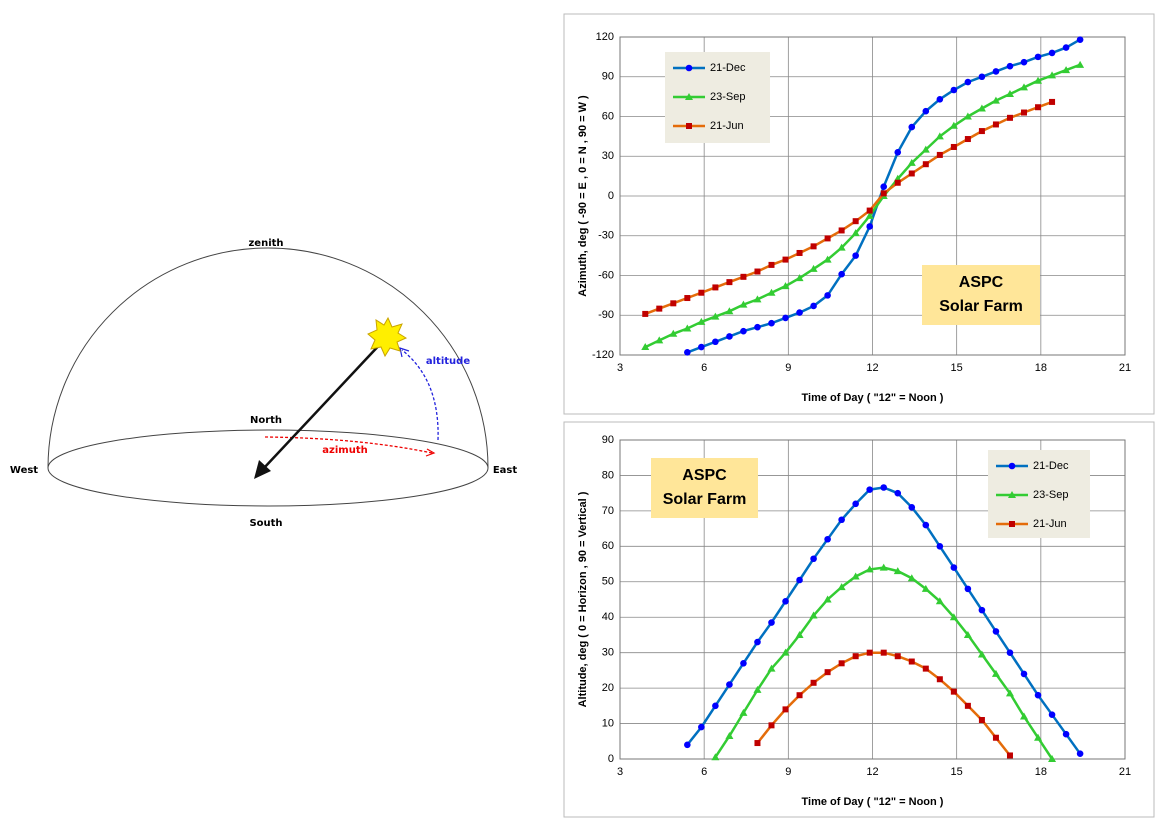 Image resolution: width=1155 pixels, height=818 pixels. Describe the element at coordinates (981, 282) in the screenshot. I see `annotation-text: ASPC` at that location.